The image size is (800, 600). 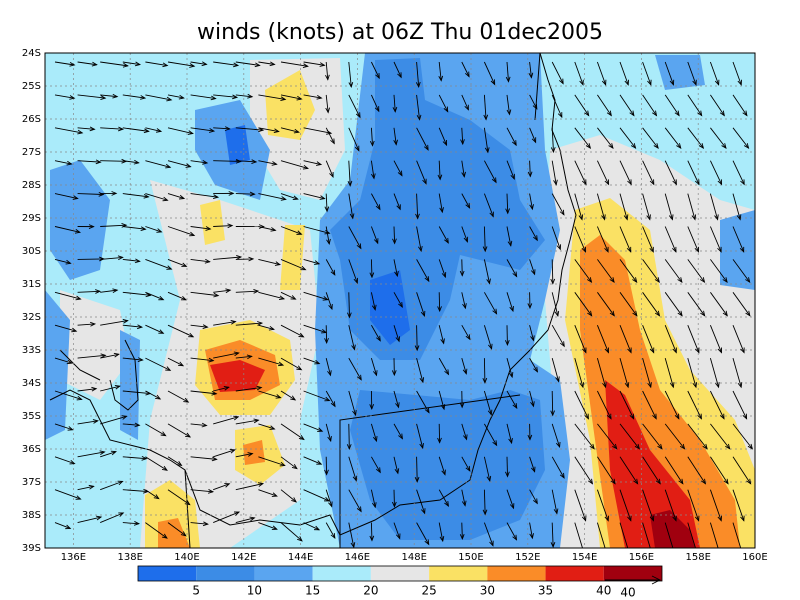 I want to click on colorbar-label: 10, so click(x=254, y=591).